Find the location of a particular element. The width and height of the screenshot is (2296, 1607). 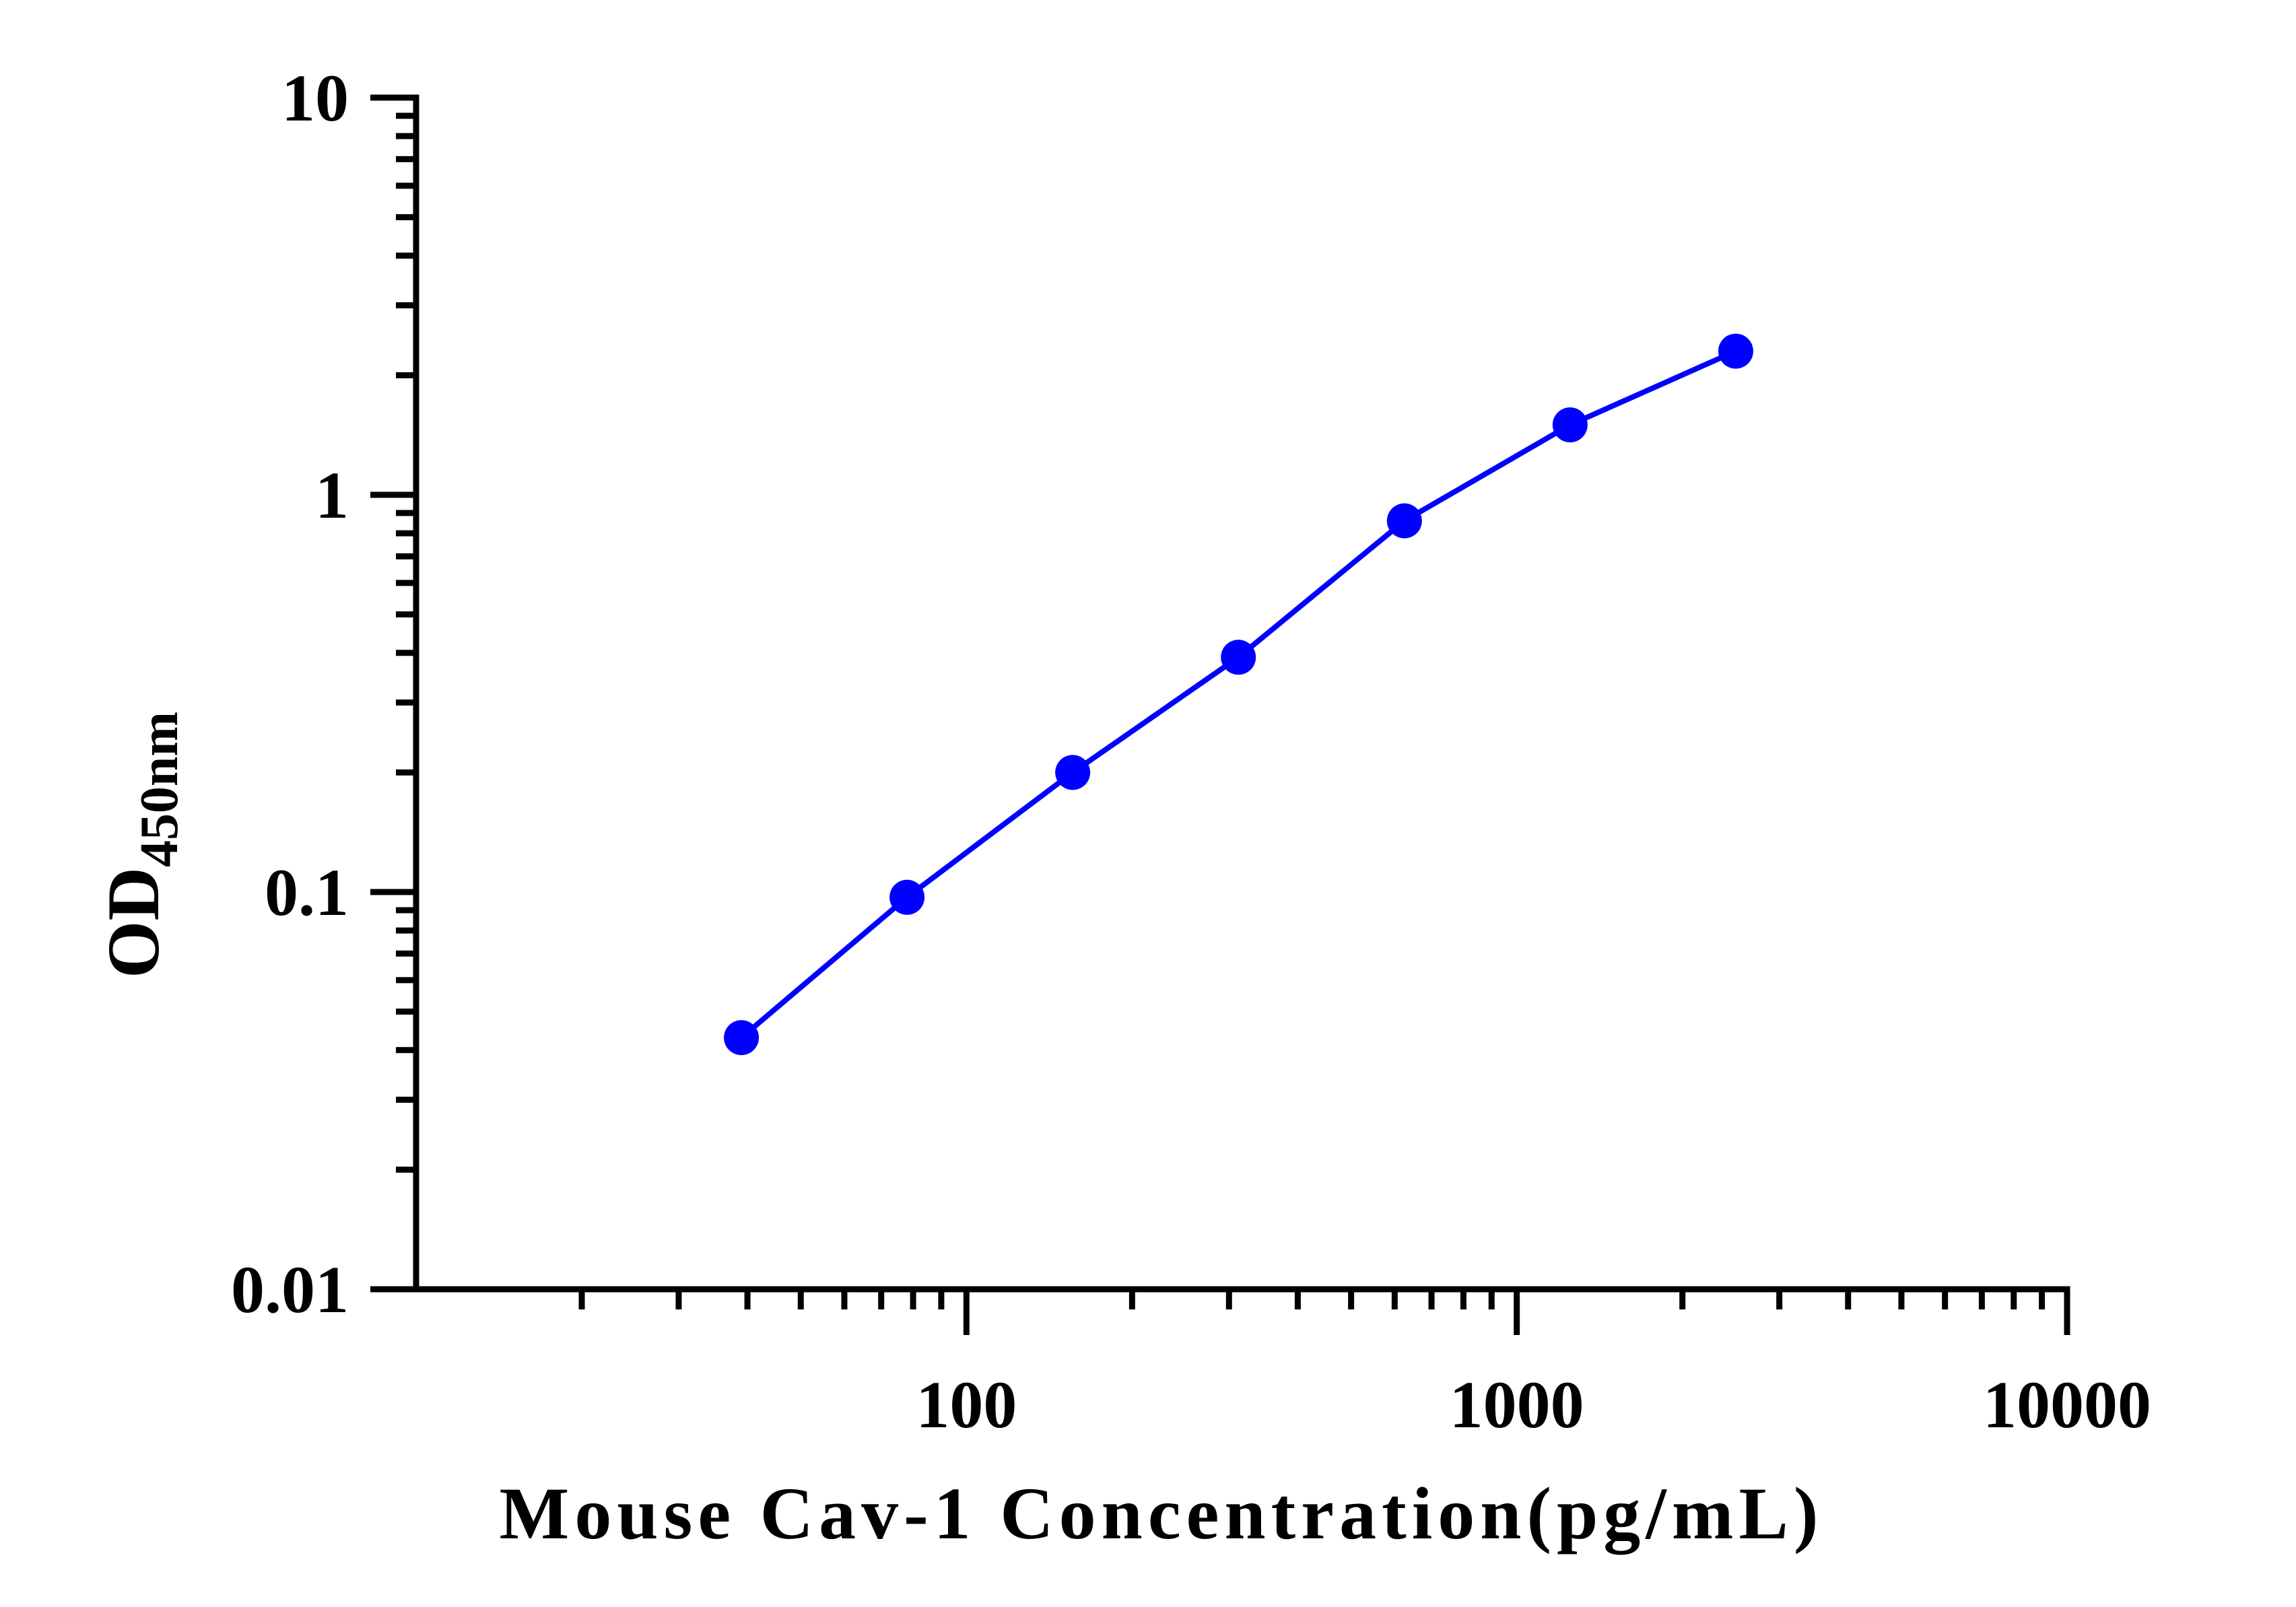

y-axis-title-group: OD450nm is located at coordinates (140, 845).